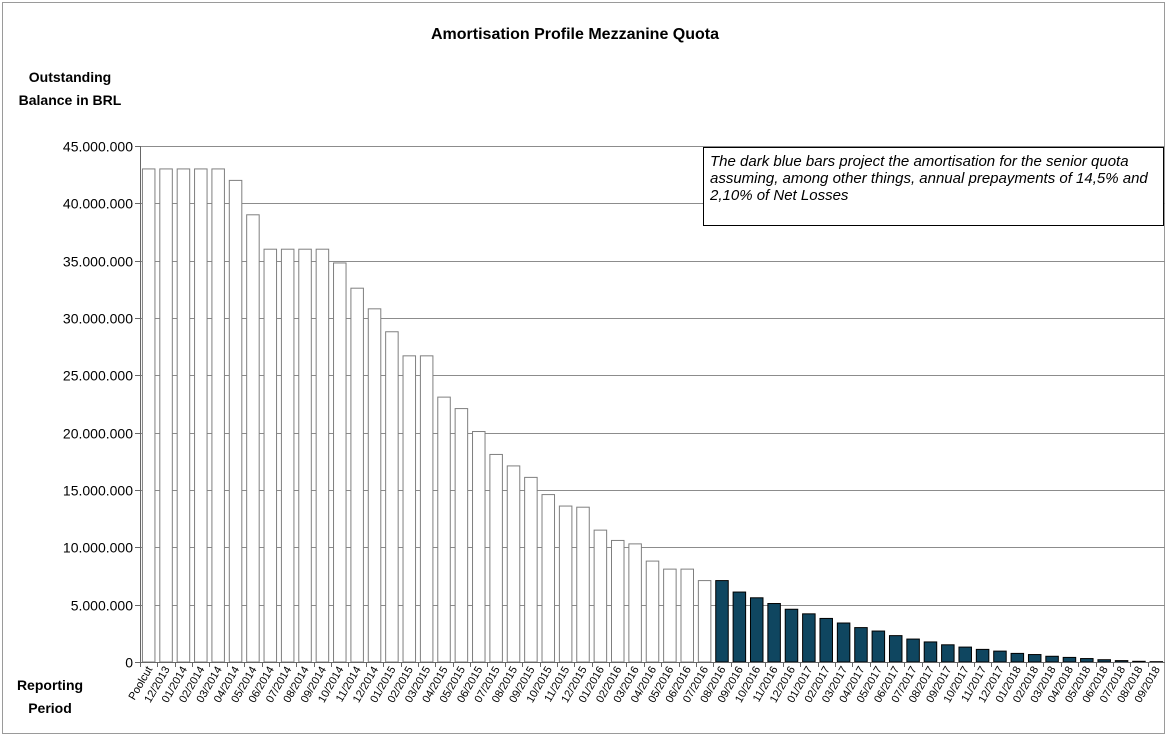 The image size is (1169, 738). Describe the element at coordinates (102, 606) in the screenshot. I see `y-tick-label: 5.000.000` at that location.